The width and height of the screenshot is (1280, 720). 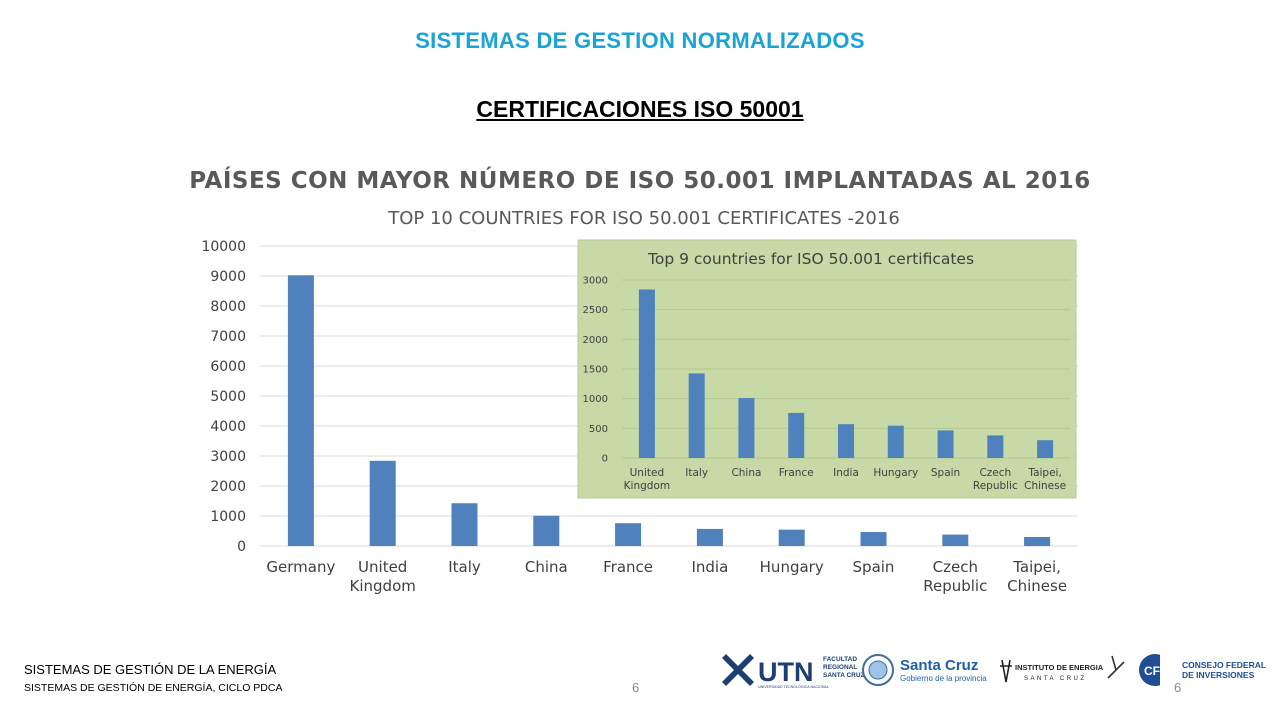 I want to click on y-tick-label: 4000, so click(x=228, y=427).